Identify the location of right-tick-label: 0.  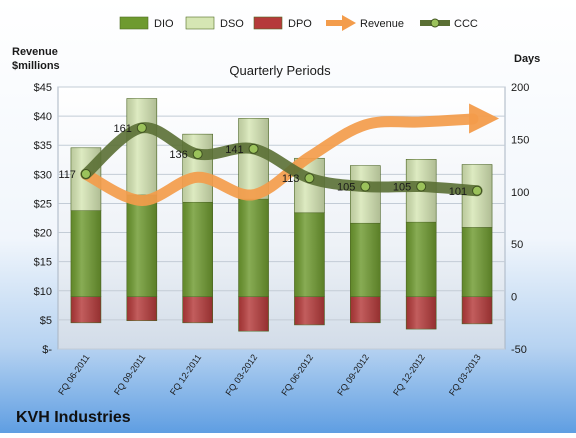
(514, 298).